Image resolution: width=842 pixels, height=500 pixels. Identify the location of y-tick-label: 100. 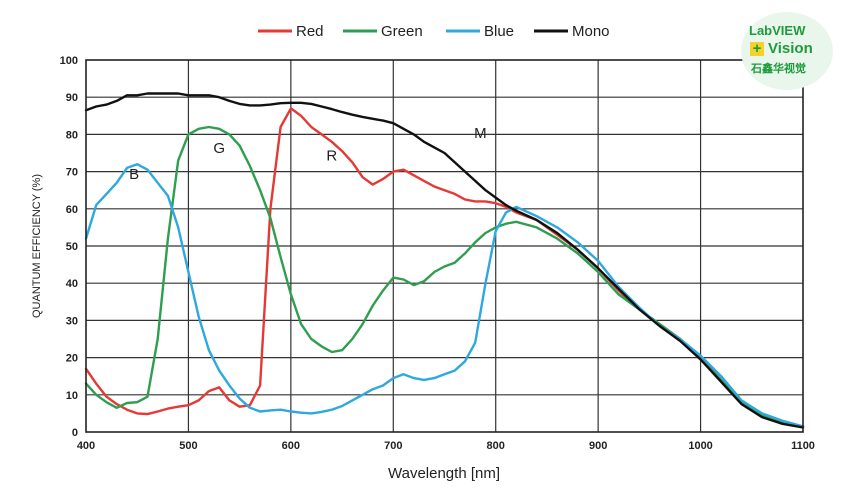
(69, 61).